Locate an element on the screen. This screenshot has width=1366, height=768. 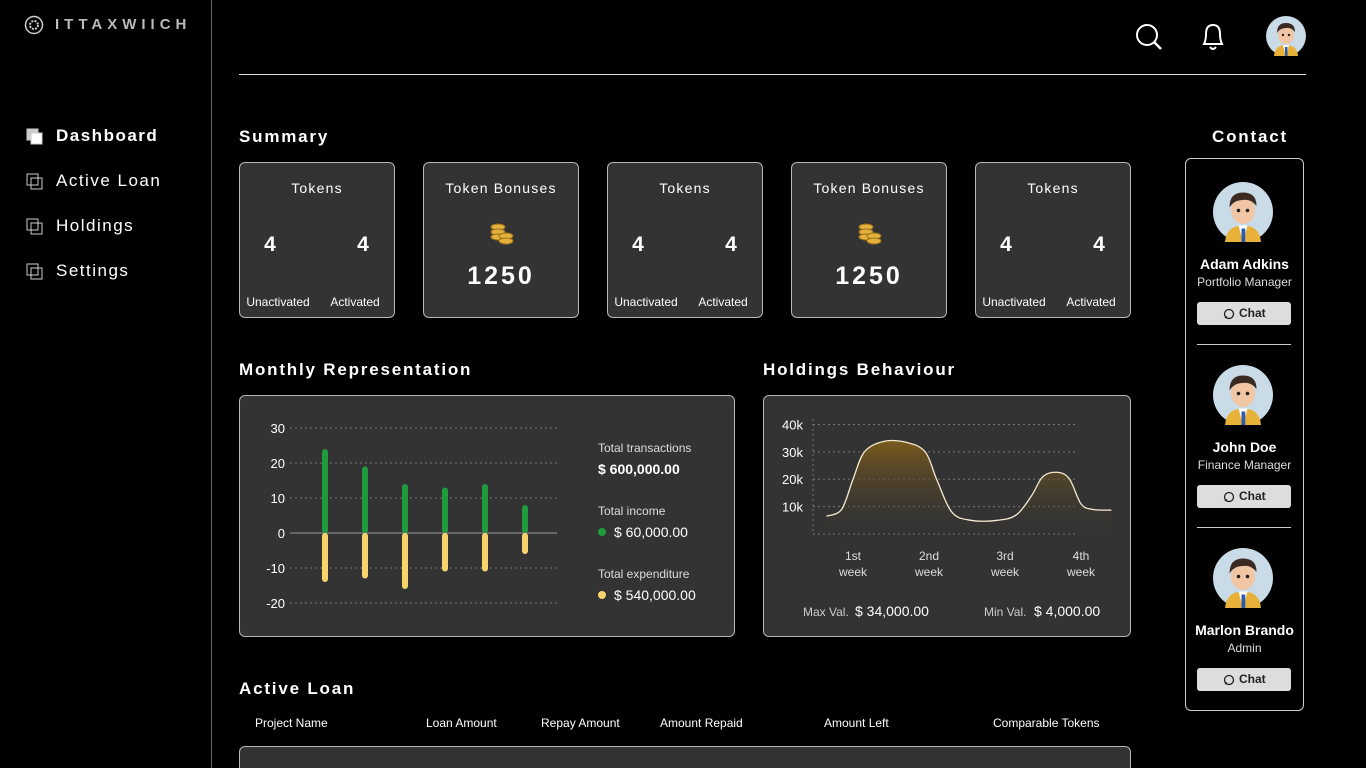
nav-item: Active Loan is located at coordinates (109, 180).